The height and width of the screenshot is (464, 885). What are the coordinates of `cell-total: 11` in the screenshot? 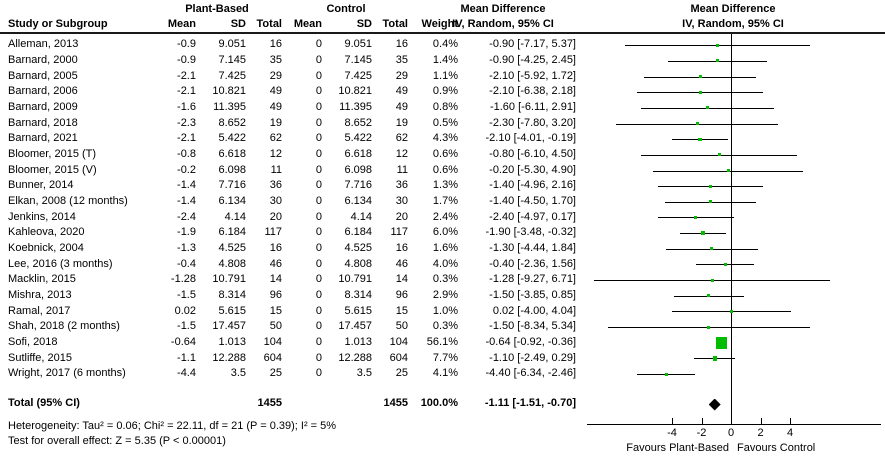 It's located at (276, 169).